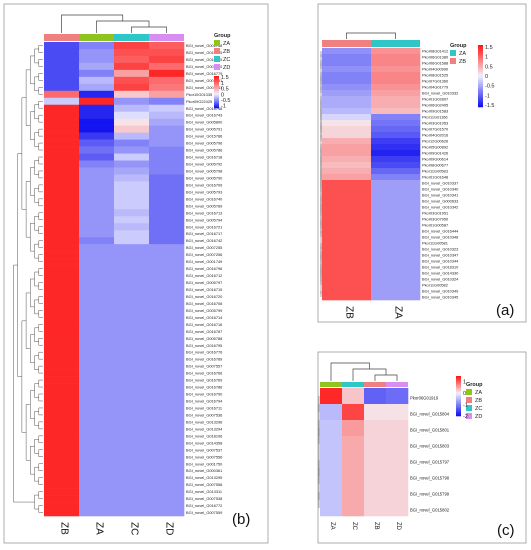  I want to click on heatmap-b-legend-swatch-ZB, so click(217, 51).